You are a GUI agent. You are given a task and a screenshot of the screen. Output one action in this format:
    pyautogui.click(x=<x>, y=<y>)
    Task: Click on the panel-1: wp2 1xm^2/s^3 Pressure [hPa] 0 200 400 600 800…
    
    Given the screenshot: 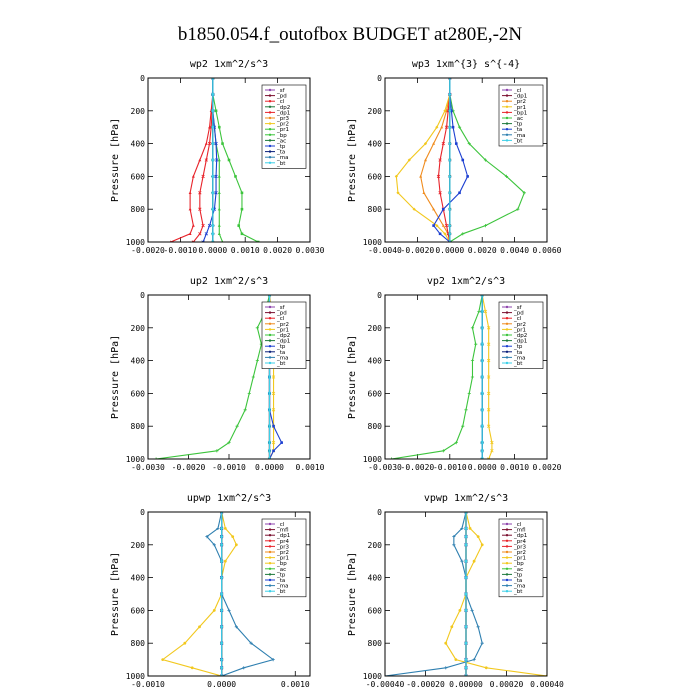 What is the action you would take?
    pyautogui.click(x=217, y=157)
    